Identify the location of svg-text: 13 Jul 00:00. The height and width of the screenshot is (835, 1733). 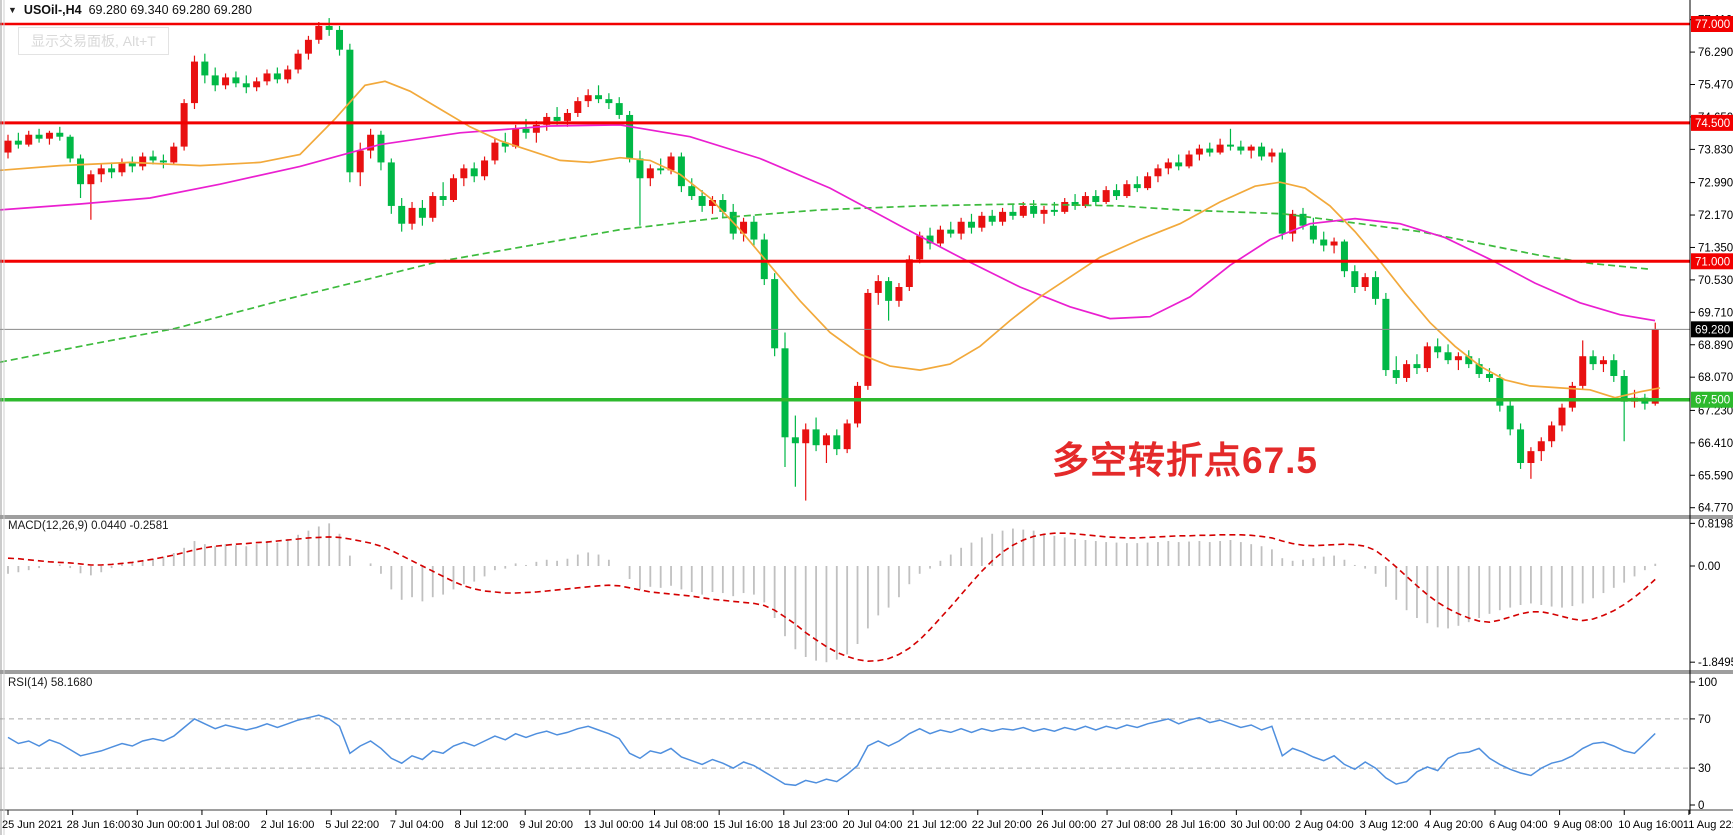
(614, 825).